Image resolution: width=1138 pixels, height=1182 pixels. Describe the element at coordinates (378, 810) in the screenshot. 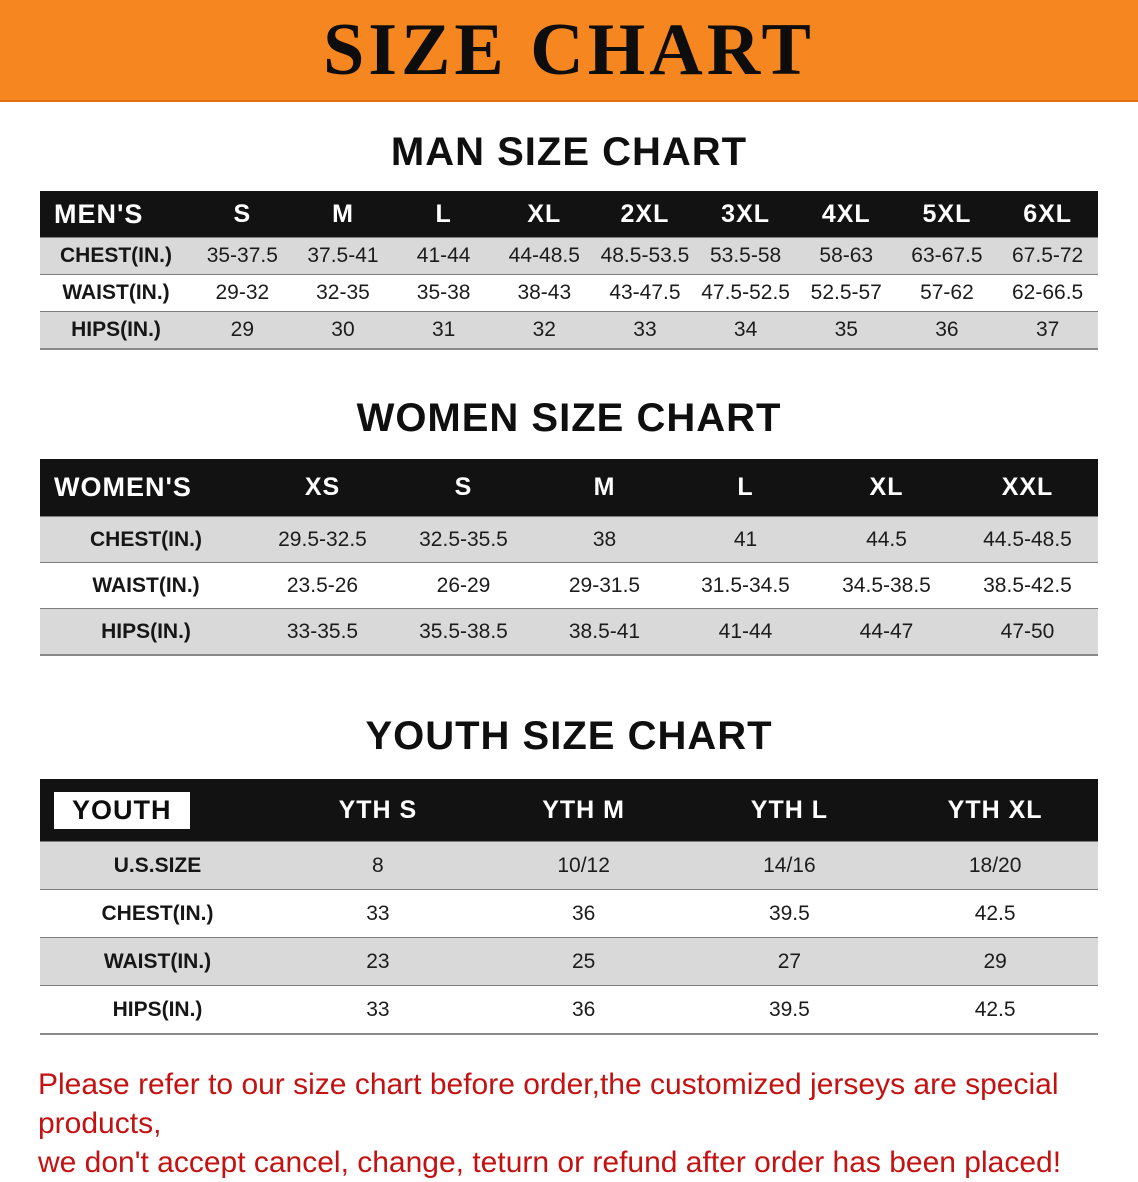

I see `youth-size-col: YTH S` at that location.